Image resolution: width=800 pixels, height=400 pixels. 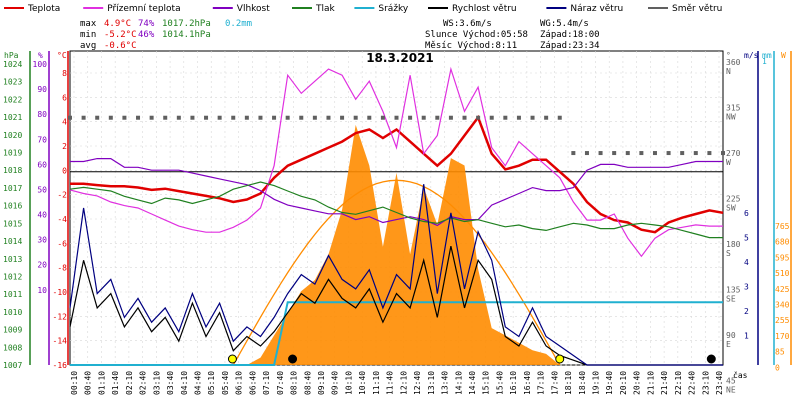 What do you see at coordinates (733, 153) in the screenshot?
I see `dir-tick-label: 270` at bounding box center [733, 153].